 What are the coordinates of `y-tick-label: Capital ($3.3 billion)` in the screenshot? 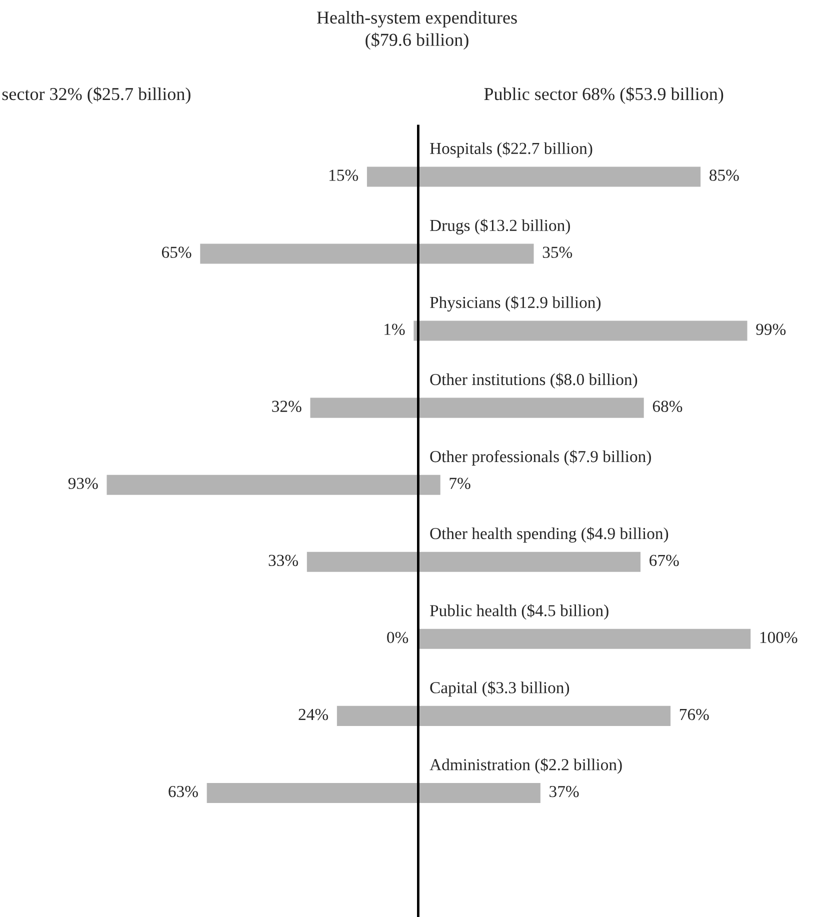 It's located at (500, 689).